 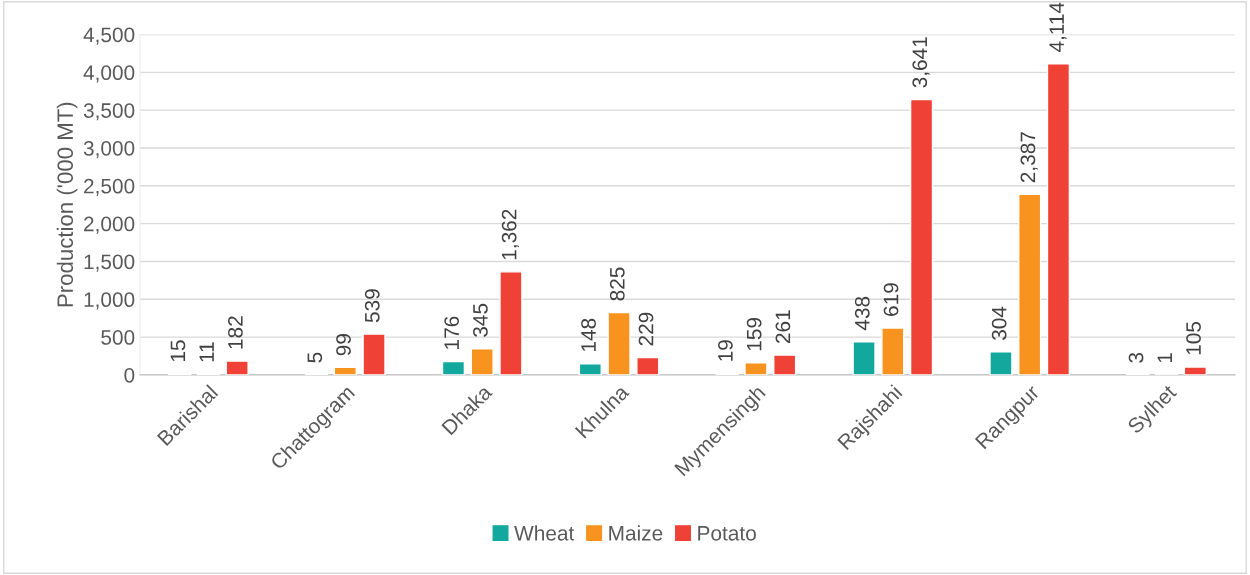 What do you see at coordinates (315, 357) in the screenshot?
I see `data-label: 5` at bounding box center [315, 357].